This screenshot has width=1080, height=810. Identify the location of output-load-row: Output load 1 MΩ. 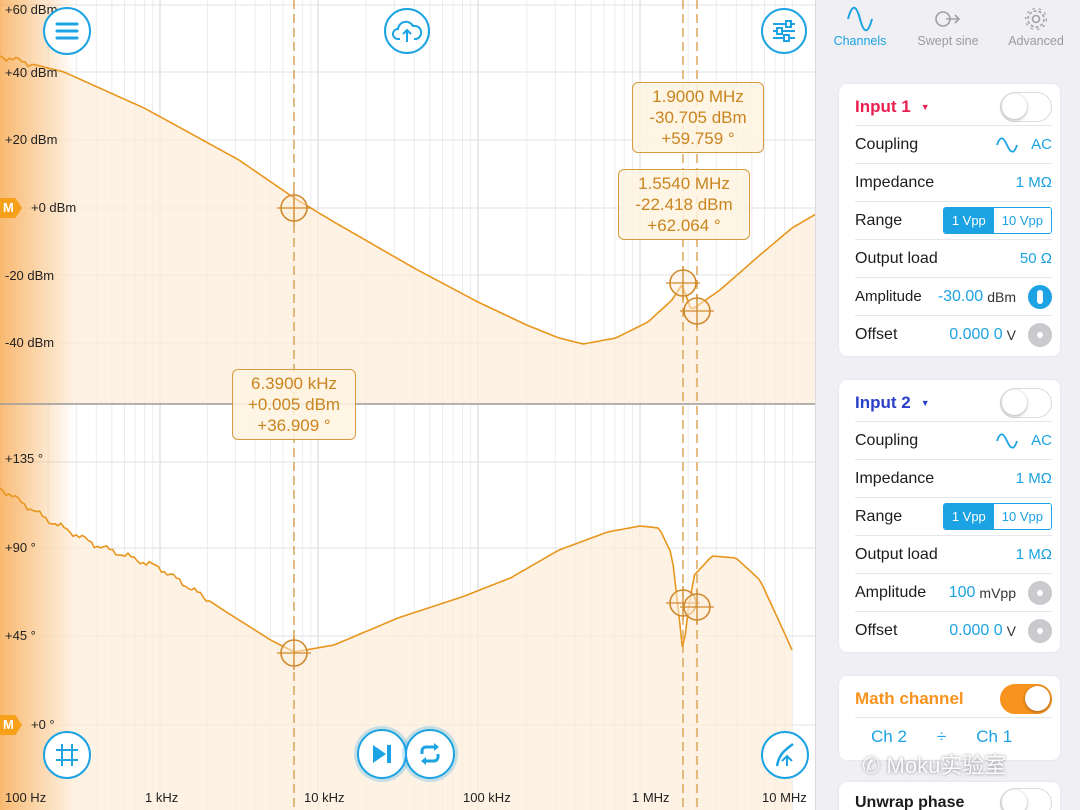
(953, 555).